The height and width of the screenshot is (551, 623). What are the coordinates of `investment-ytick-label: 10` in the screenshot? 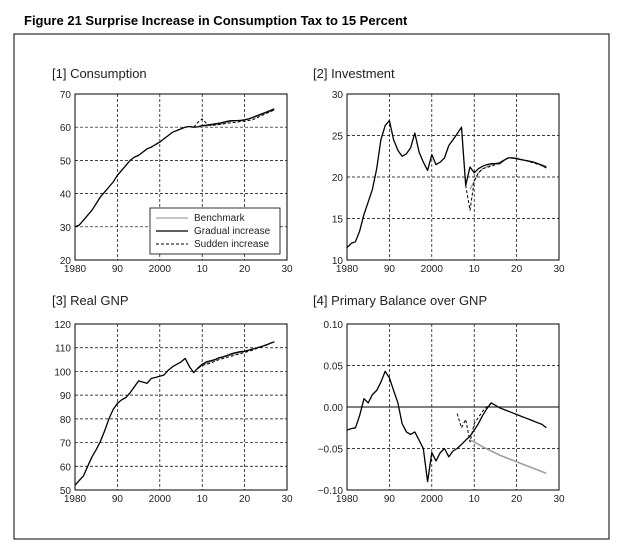 It's located at (338, 261).